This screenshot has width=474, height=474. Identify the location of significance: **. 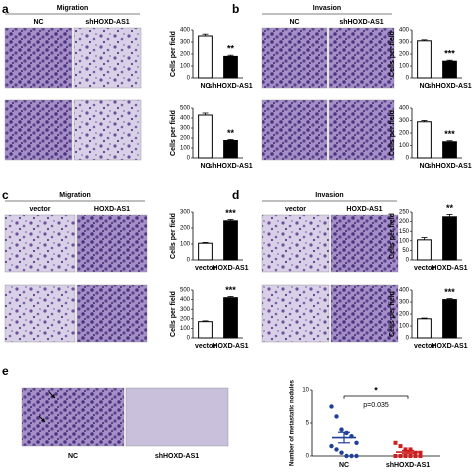
(231, 49).